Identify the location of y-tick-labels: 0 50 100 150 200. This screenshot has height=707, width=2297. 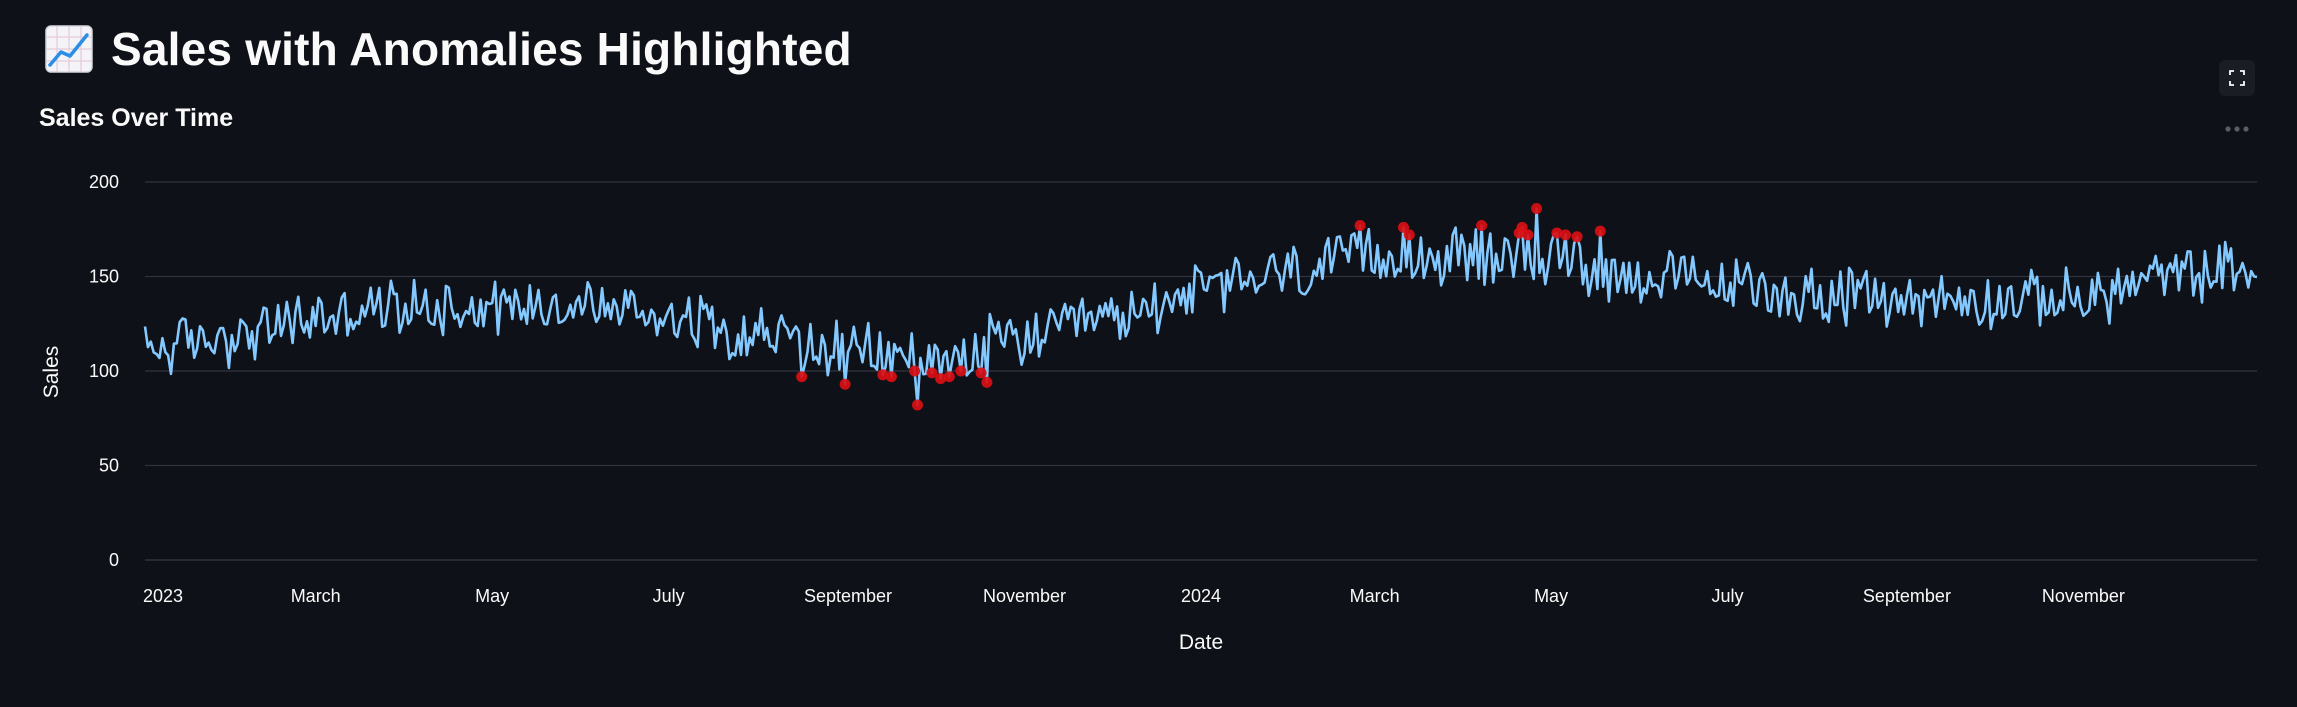
(104, 371).